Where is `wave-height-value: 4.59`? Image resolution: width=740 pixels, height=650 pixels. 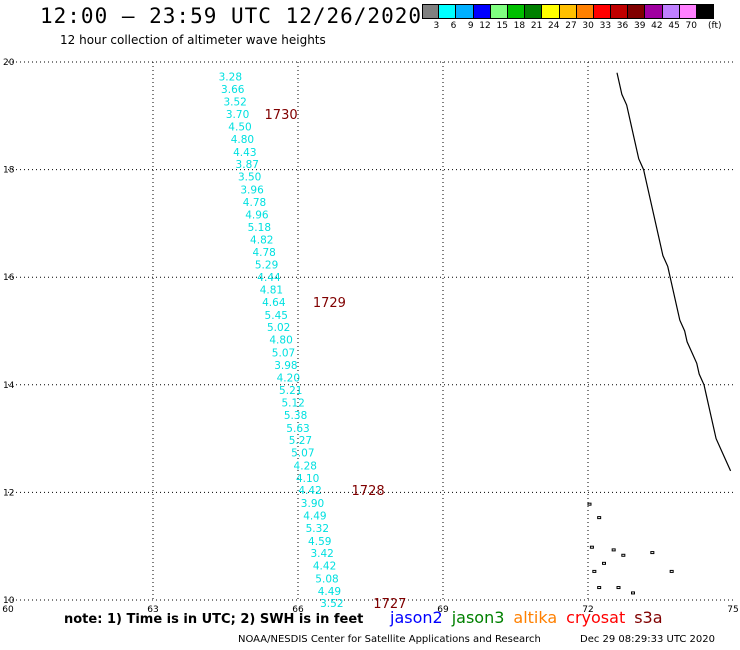
wave-height-value: 4.59 is located at coordinates (319, 542).